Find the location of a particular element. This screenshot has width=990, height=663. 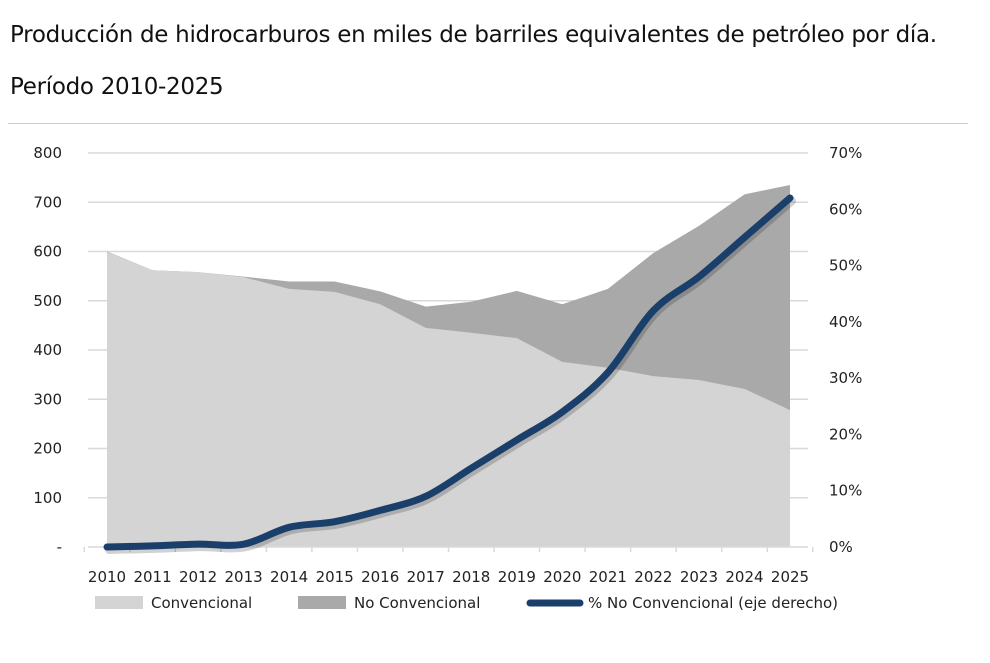

left-axis-tick-label: 200 is located at coordinates (47, 449).